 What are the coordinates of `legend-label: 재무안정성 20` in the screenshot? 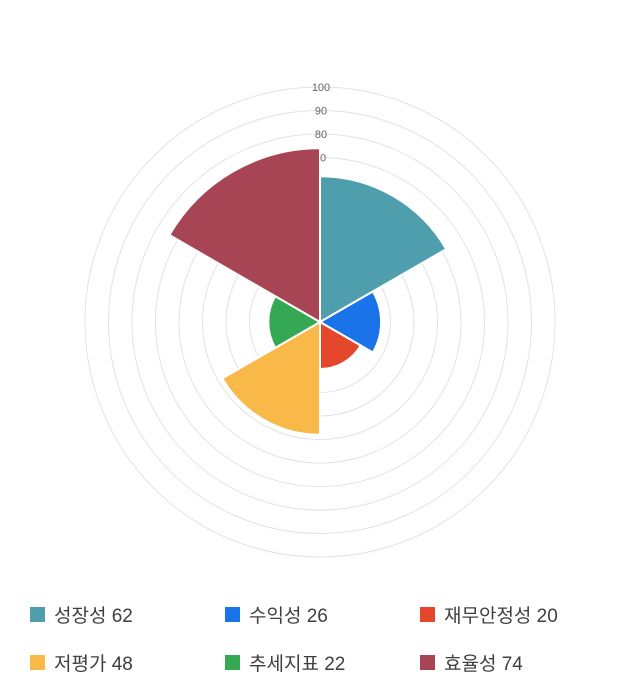 It's located at (501, 616).